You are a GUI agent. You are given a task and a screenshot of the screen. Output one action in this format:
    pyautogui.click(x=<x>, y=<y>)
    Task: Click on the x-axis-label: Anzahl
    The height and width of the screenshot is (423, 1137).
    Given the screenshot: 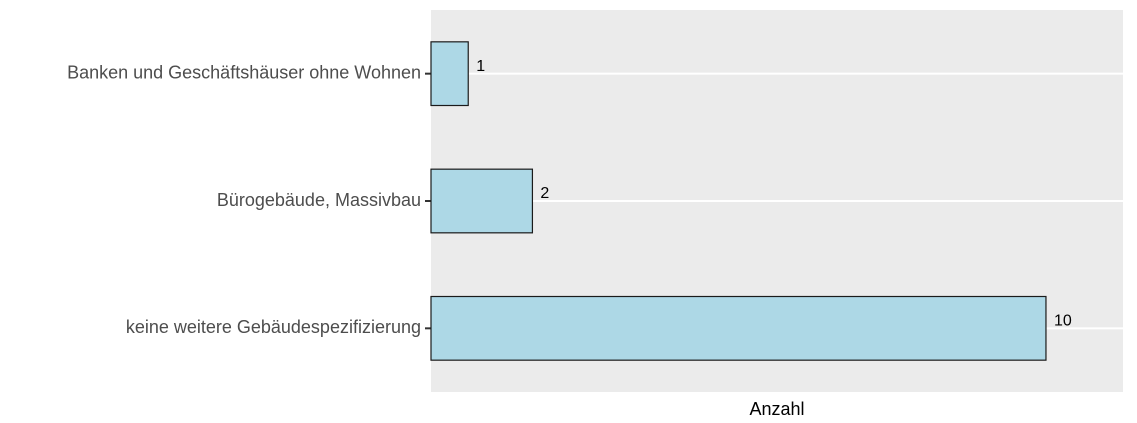 What is the action you would take?
    pyautogui.click(x=776, y=409)
    